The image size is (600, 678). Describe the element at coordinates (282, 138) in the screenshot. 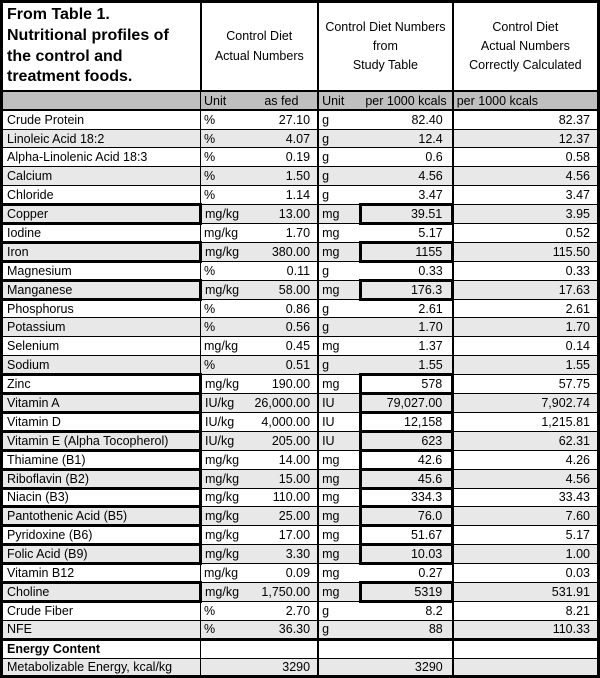

I see `cell-as-fed-value: 4.07` at that location.